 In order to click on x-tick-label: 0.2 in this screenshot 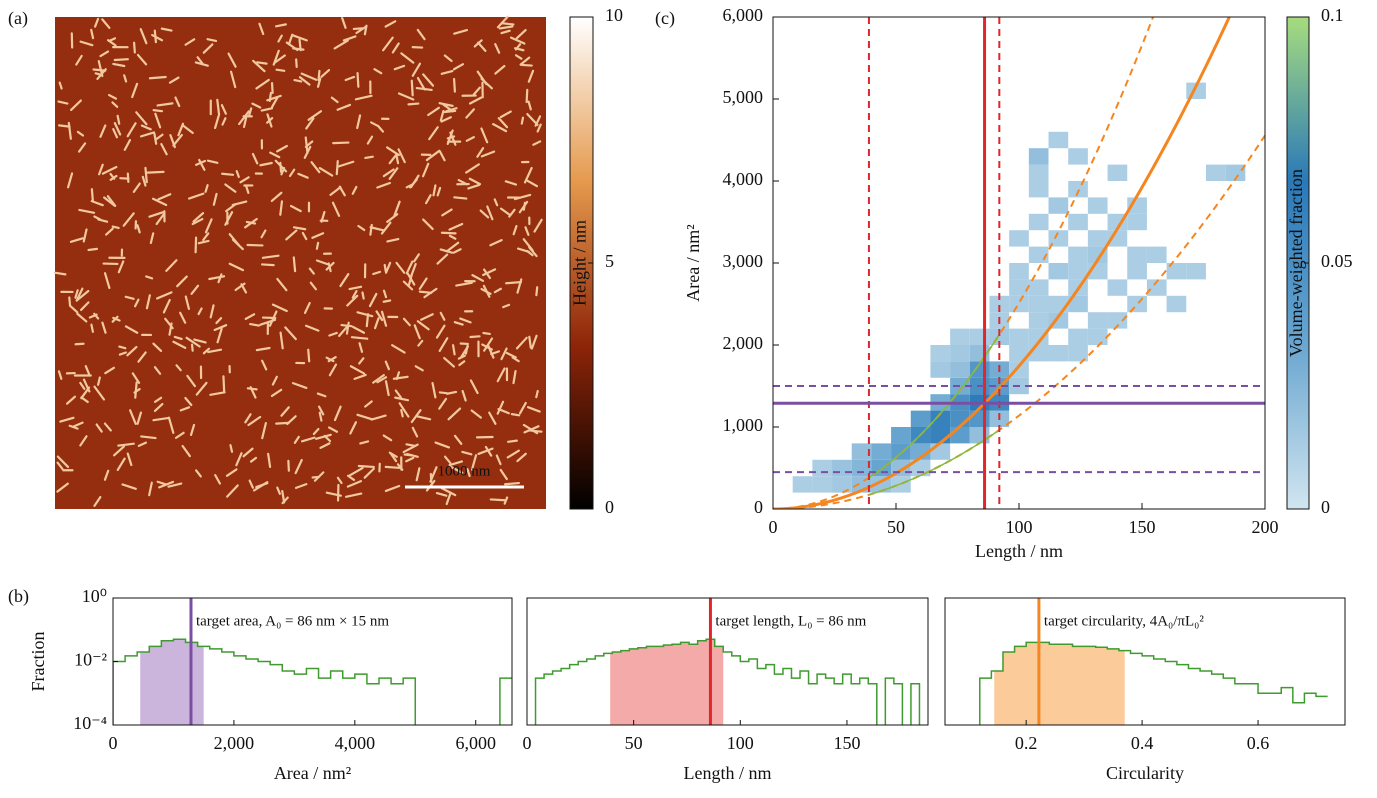, I will do `click(1026, 743)`.